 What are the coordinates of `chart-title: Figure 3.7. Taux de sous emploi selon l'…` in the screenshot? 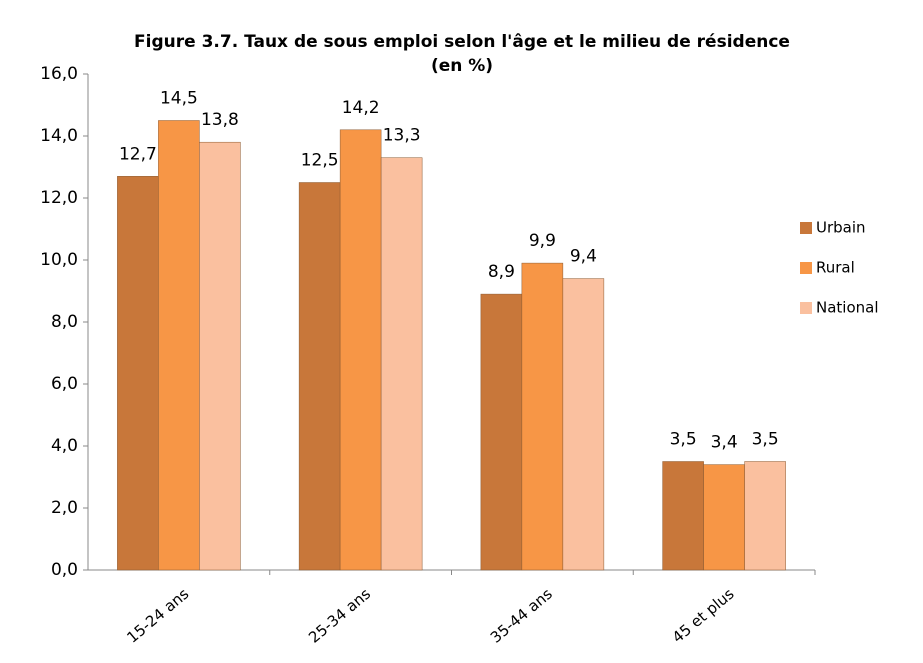 It's located at (462, 42).